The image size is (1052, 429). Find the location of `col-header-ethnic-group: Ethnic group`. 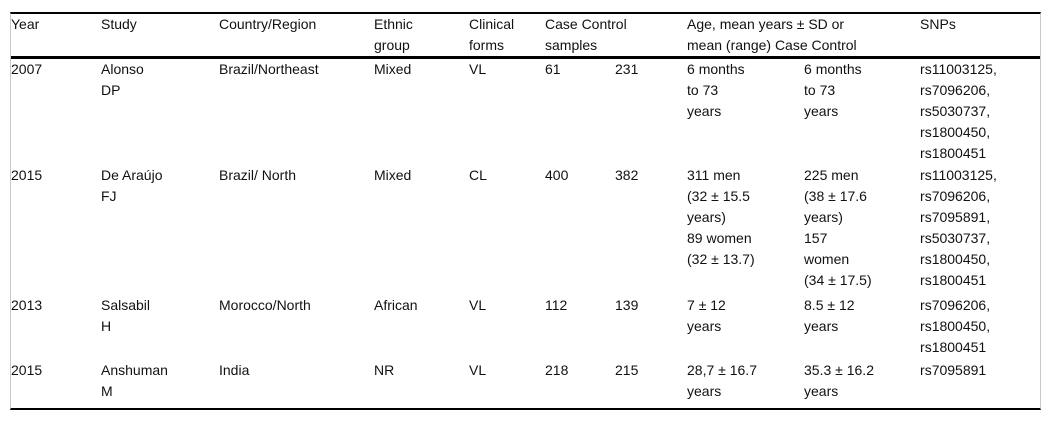

col-header-ethnic-group: Ethnic group is located at coordinates (421, 36).